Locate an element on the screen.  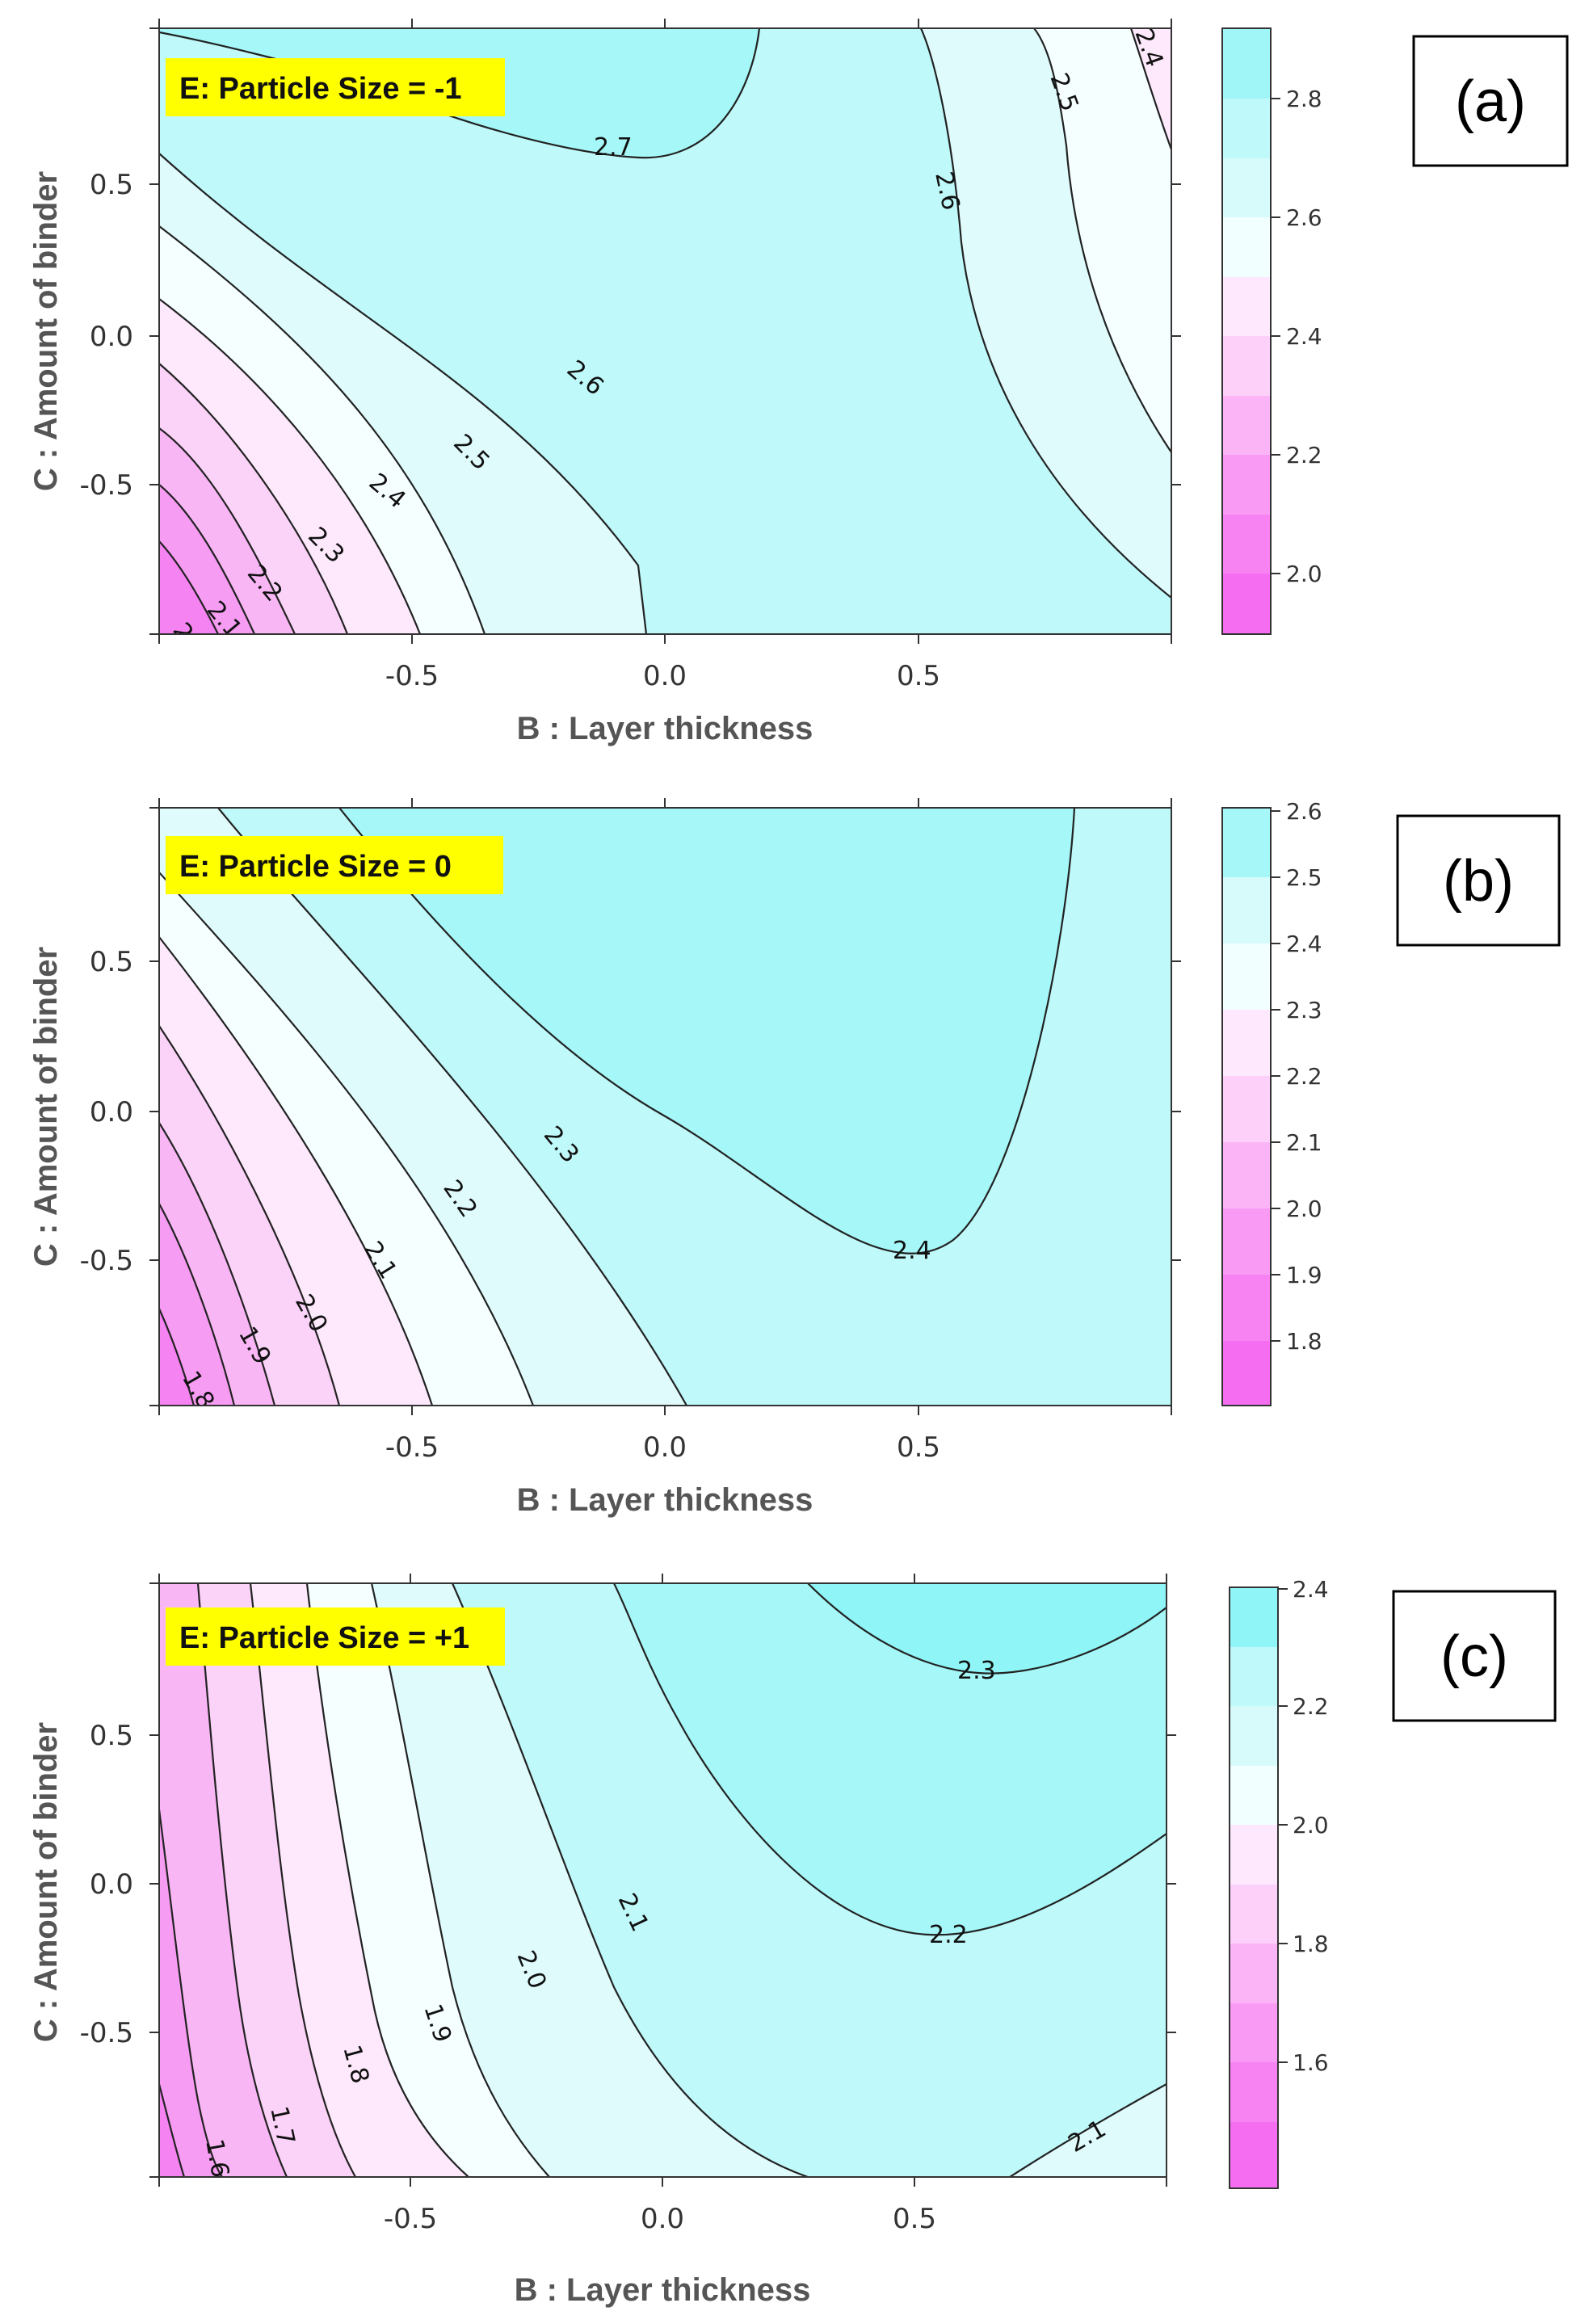
panel-label: (a) is located at coordinates (1490, 102).